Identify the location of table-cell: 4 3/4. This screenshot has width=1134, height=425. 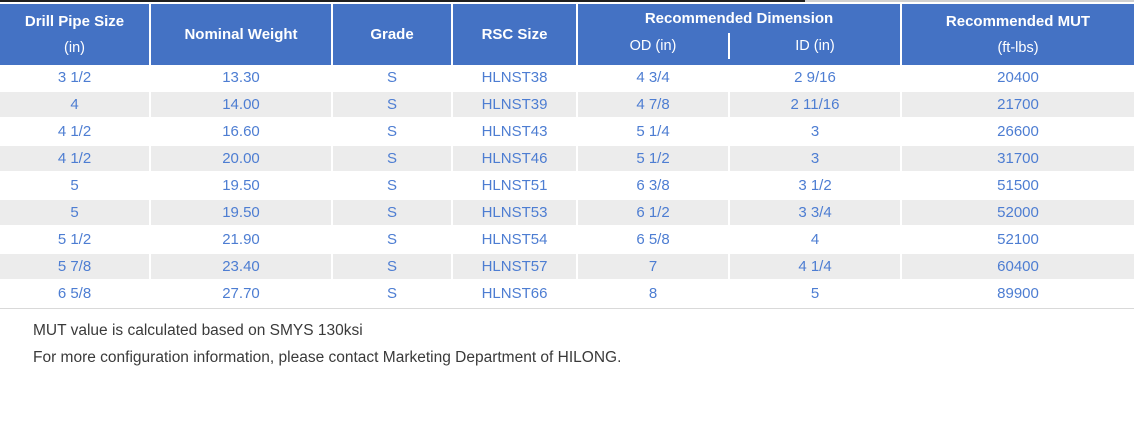
(654, 77).